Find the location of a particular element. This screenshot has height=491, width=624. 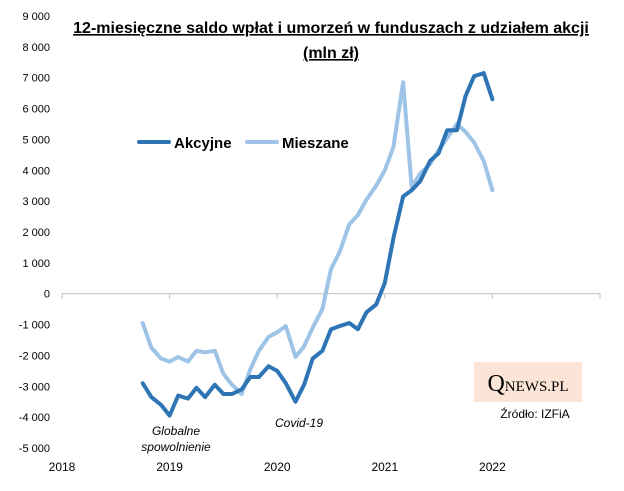

annotation-text: Covid-19 is located at coordinates (299, 423).